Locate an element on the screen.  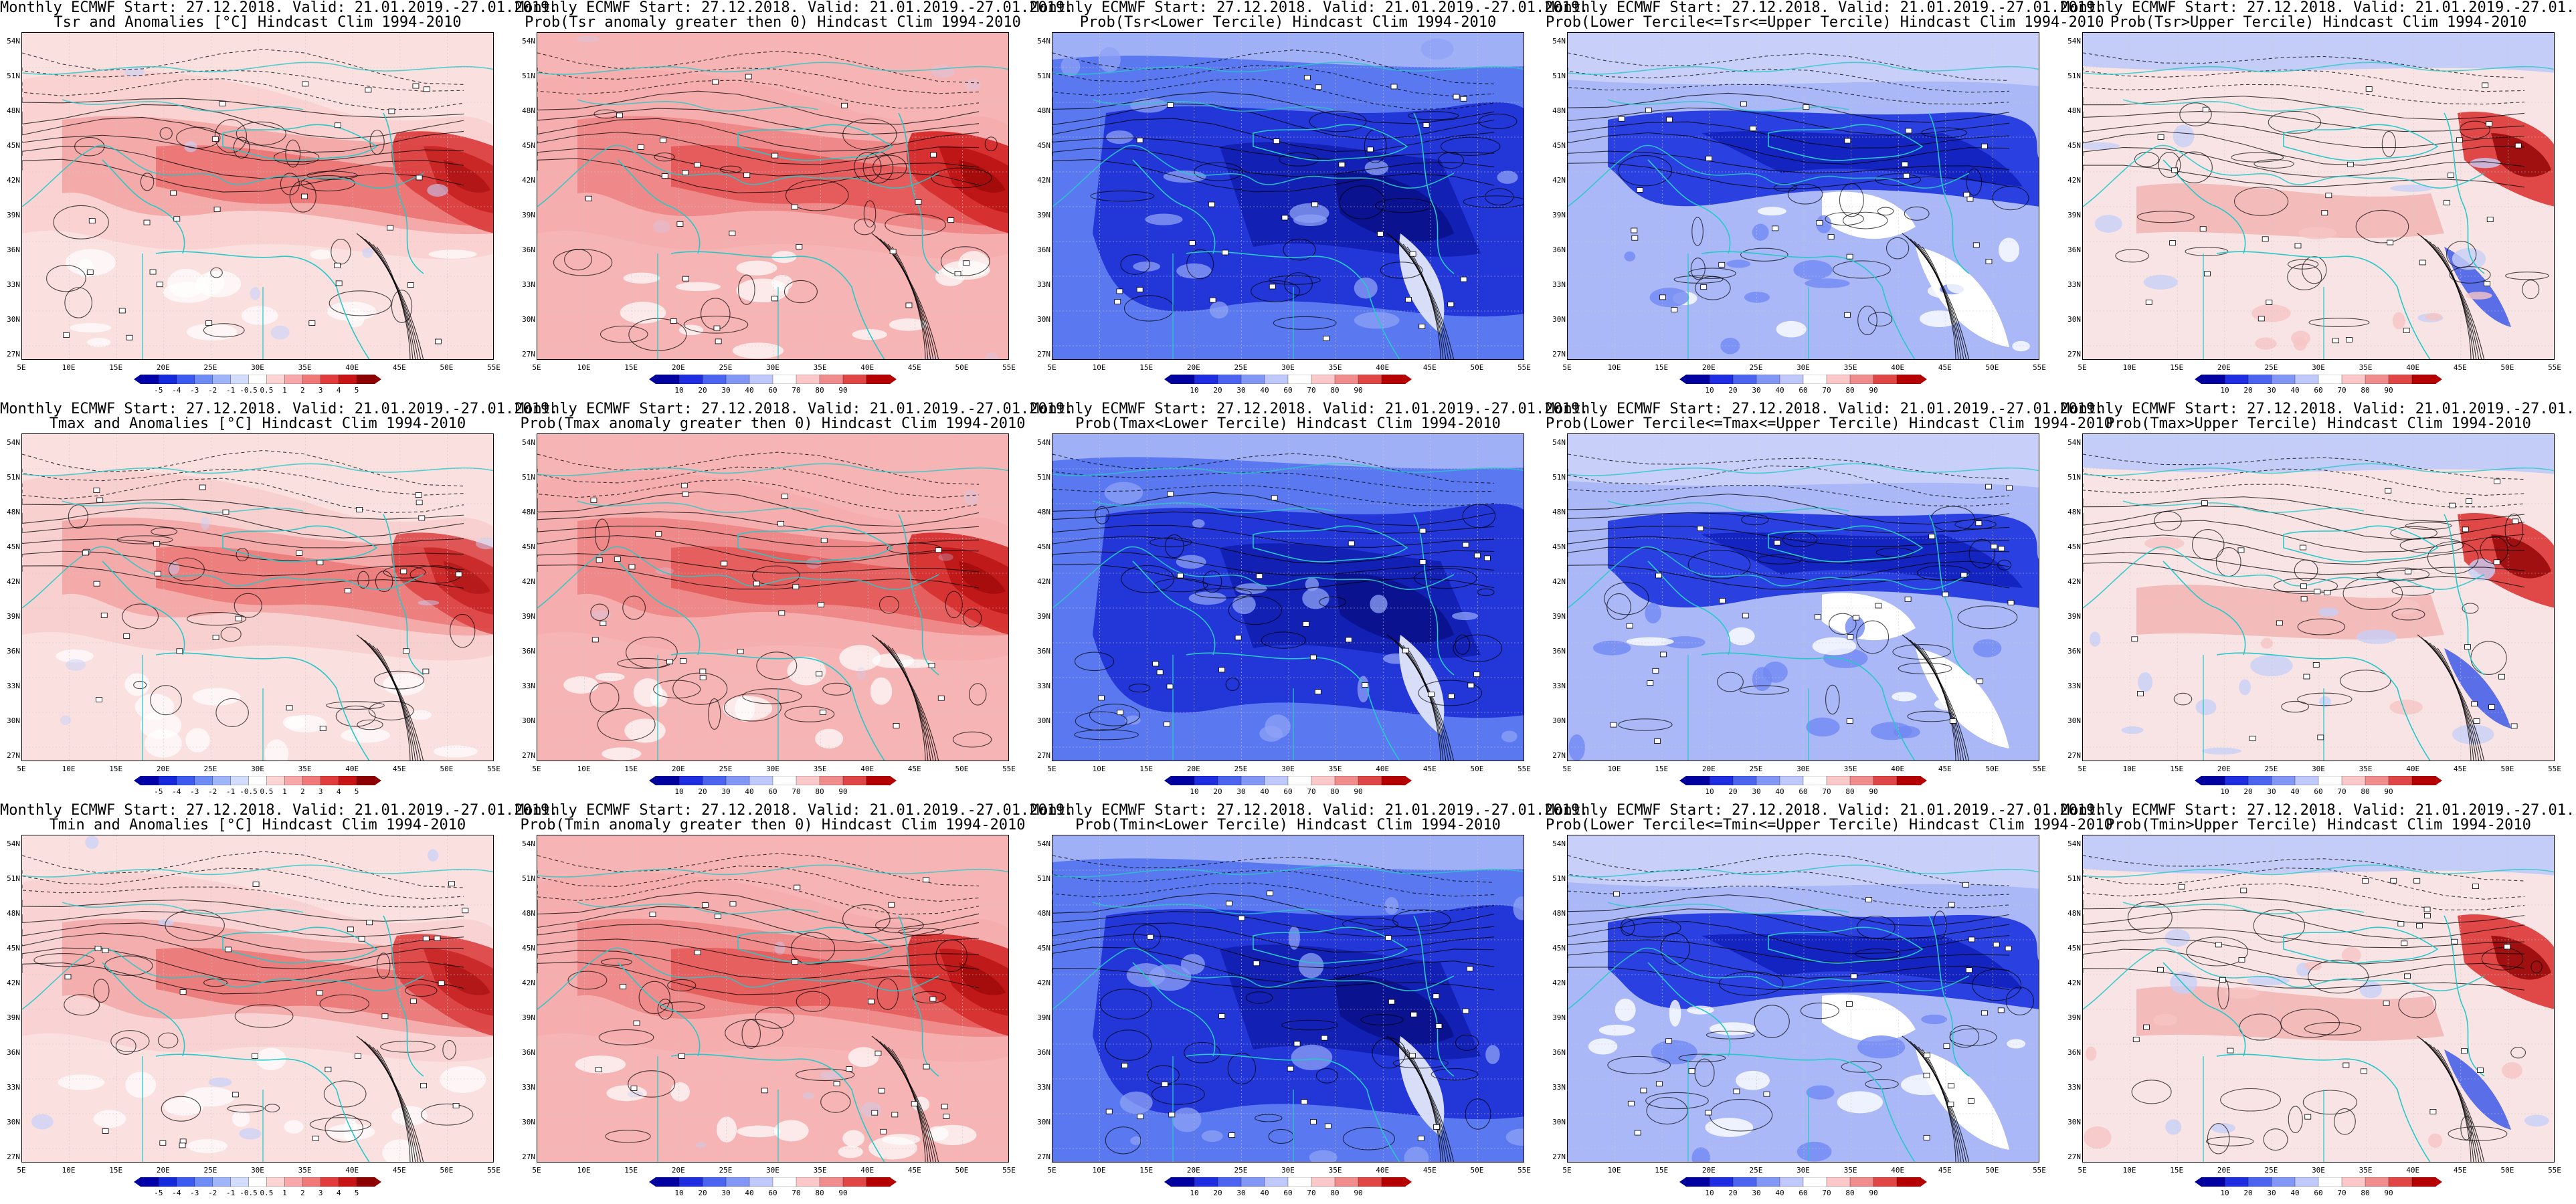
lat-tick-label: 54N is located at coordinates (1043, 442).